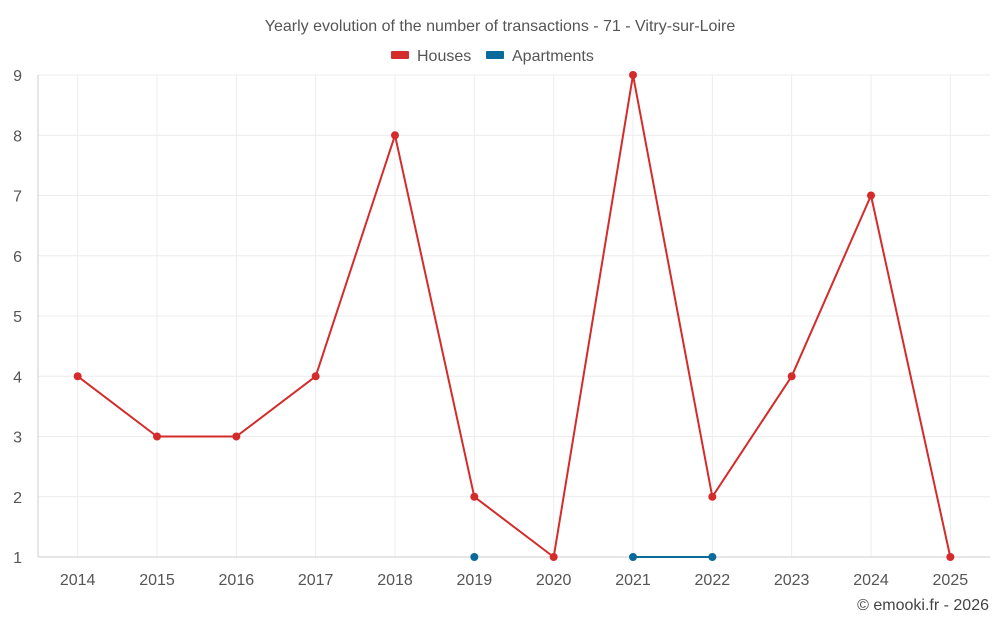  Describe the element at coordinates (17, 438) in the screenshot. I see `y-tick-label: 3` at that location.